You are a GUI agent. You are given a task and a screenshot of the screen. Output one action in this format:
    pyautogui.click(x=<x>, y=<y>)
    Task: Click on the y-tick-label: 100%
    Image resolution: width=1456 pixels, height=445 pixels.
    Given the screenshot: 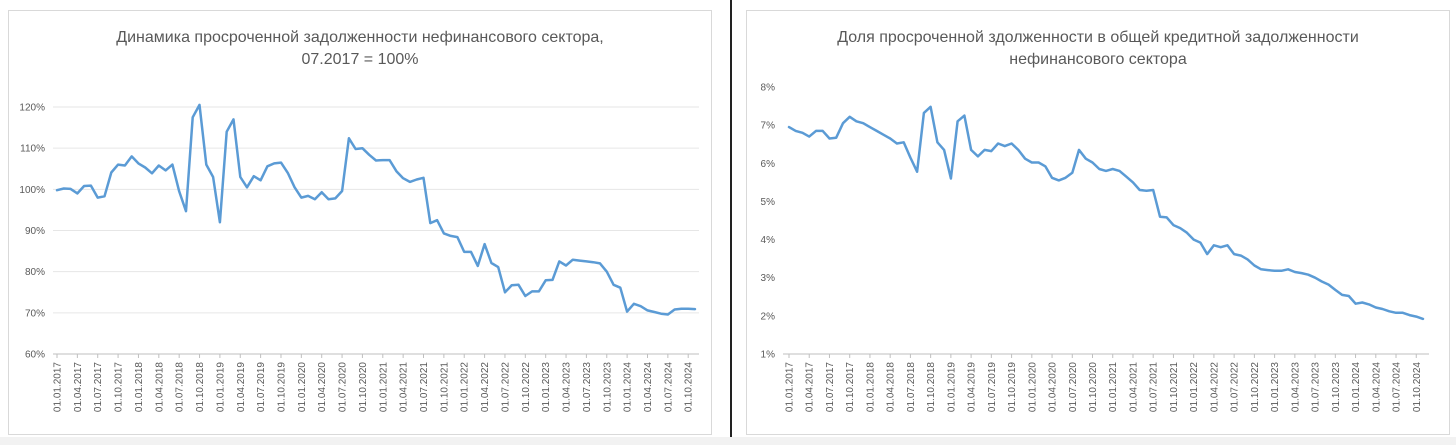 What is the action you would take?
    pyautogui.click(x=32, y=190)
    